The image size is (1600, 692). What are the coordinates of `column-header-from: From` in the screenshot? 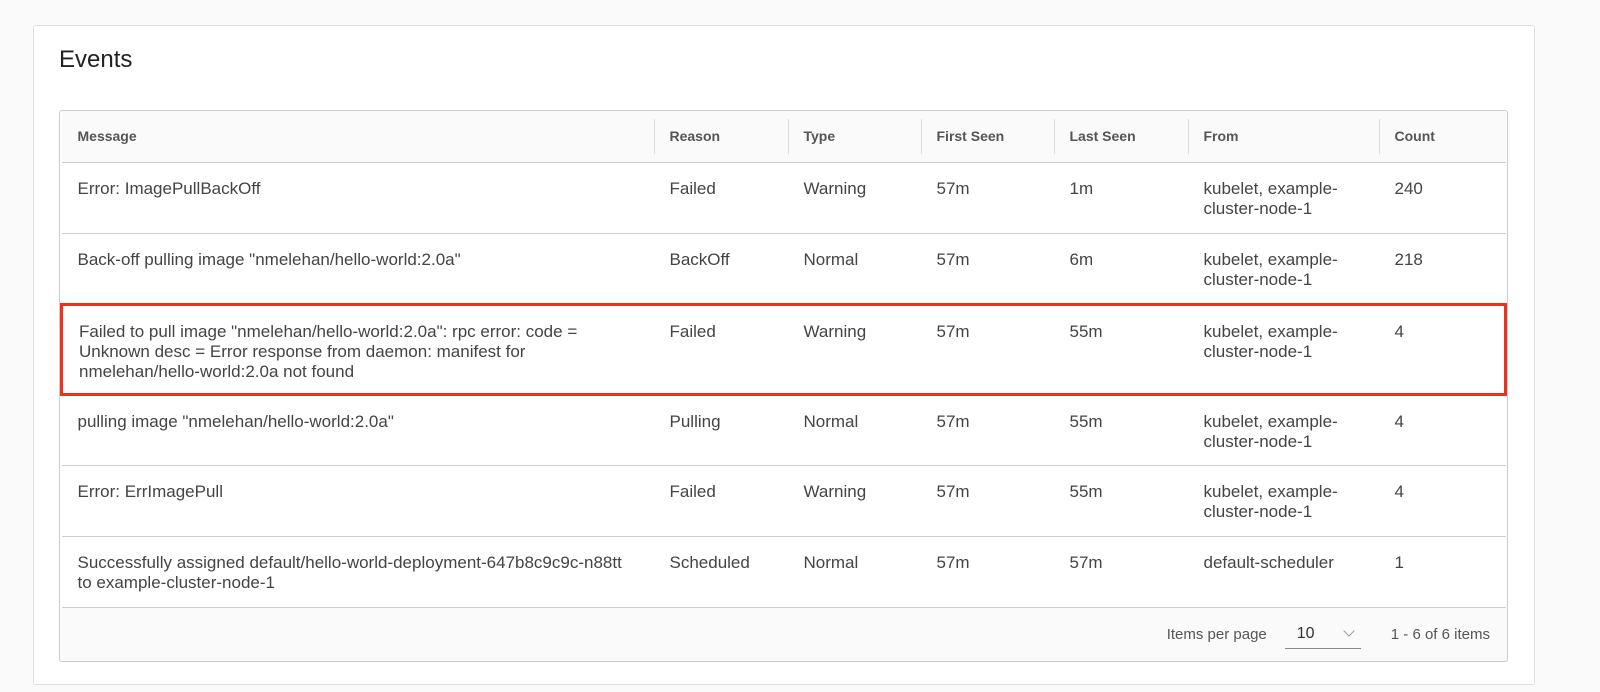 It's located at (1283, 137).